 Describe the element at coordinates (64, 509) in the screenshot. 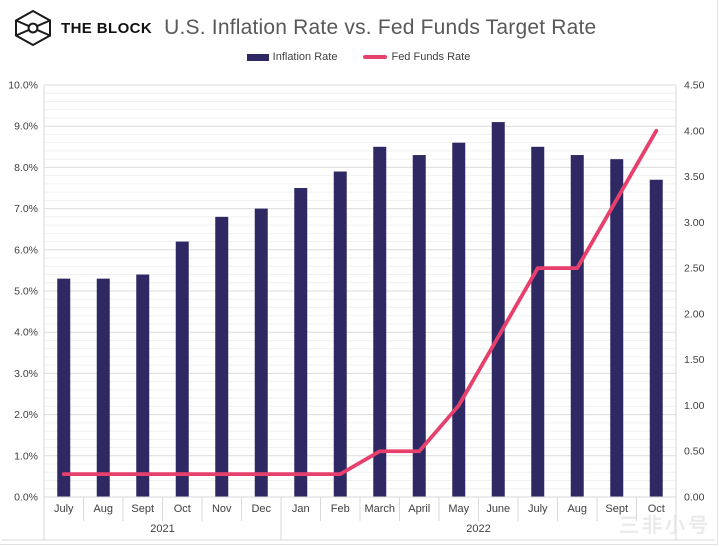

I see `month-label-0: July` at that location.